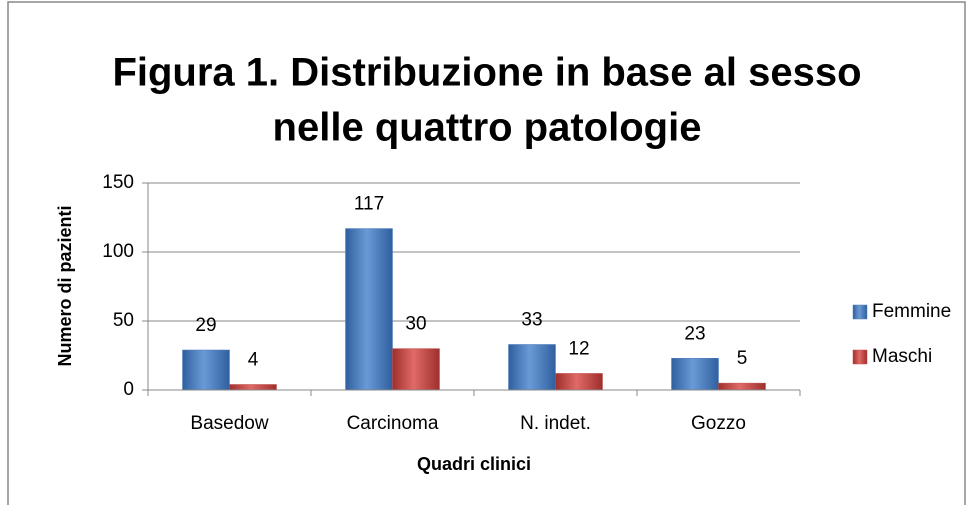 This screenshot has width=974, height=505. Describe the element at coordinates (393, 423) in the screenshot. I see `x-tick-label: Carcinoma` at that location.